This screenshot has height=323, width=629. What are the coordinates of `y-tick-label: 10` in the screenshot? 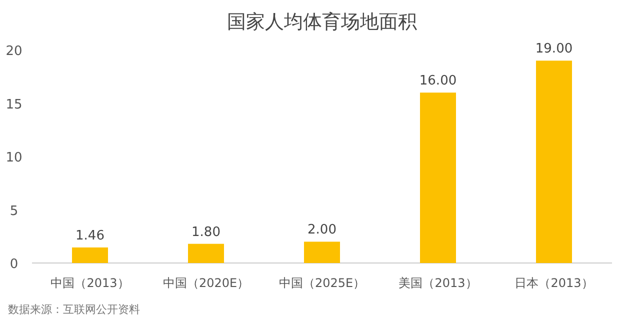 It's located at (14, 158).